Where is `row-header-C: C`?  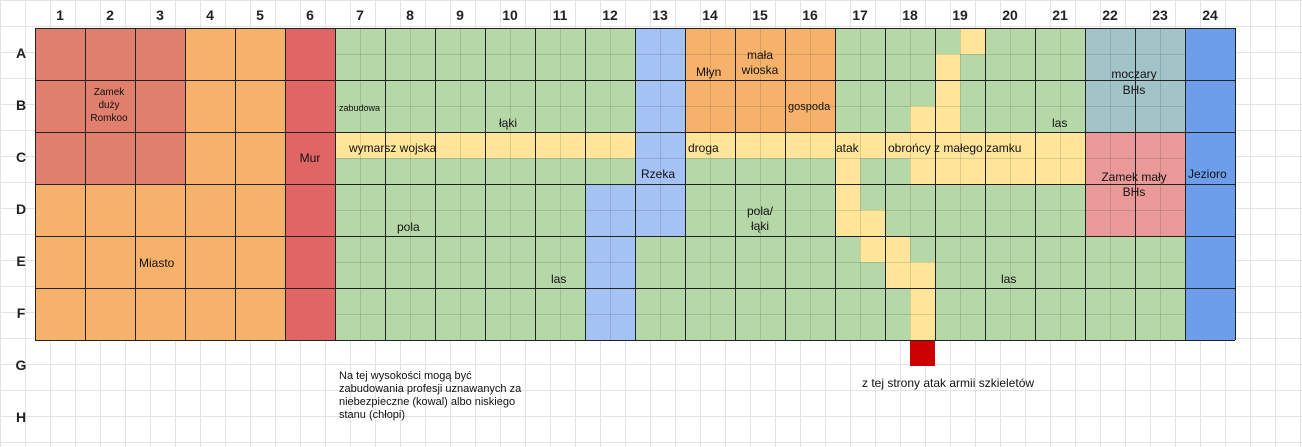 row-header-C: C is located at coordinates (21, 157).